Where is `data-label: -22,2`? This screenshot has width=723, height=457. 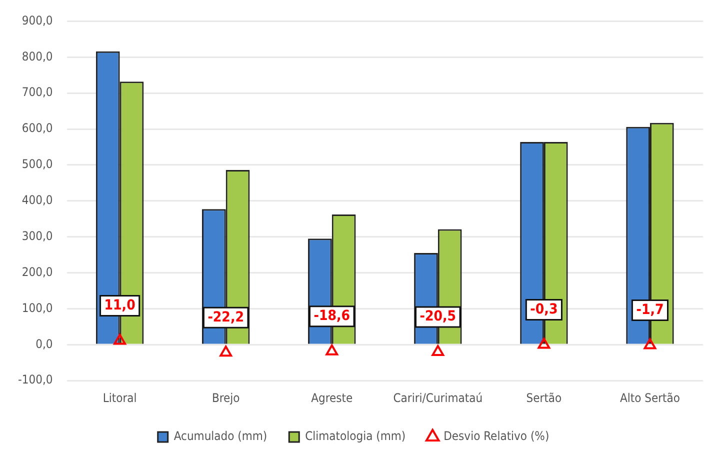 data-label: -22,2 is located at coordinates (226, 317).